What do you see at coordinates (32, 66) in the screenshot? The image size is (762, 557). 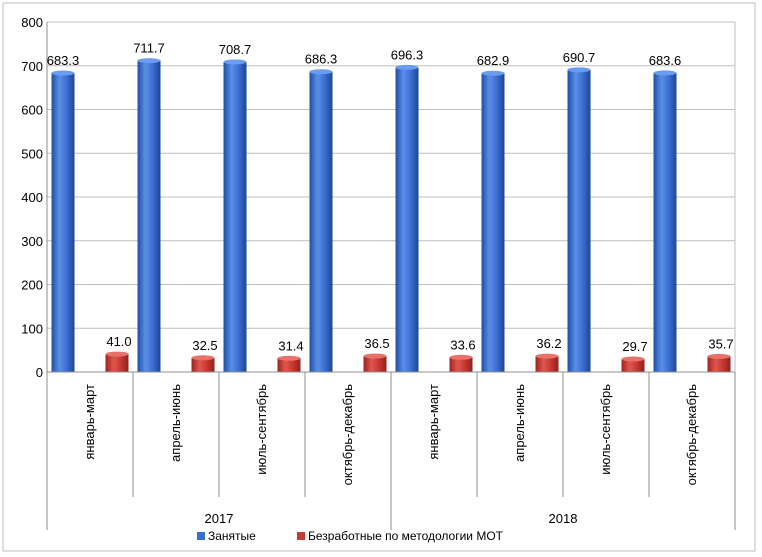 I see `y-tick-label: 700` at bounding box center [32, 66].